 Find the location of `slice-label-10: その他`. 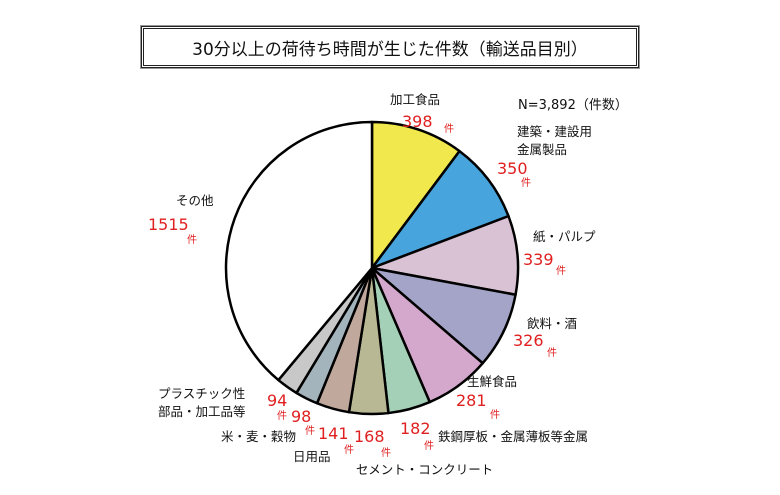

slice-label-10: その他 is located at coordinates (195, 200).